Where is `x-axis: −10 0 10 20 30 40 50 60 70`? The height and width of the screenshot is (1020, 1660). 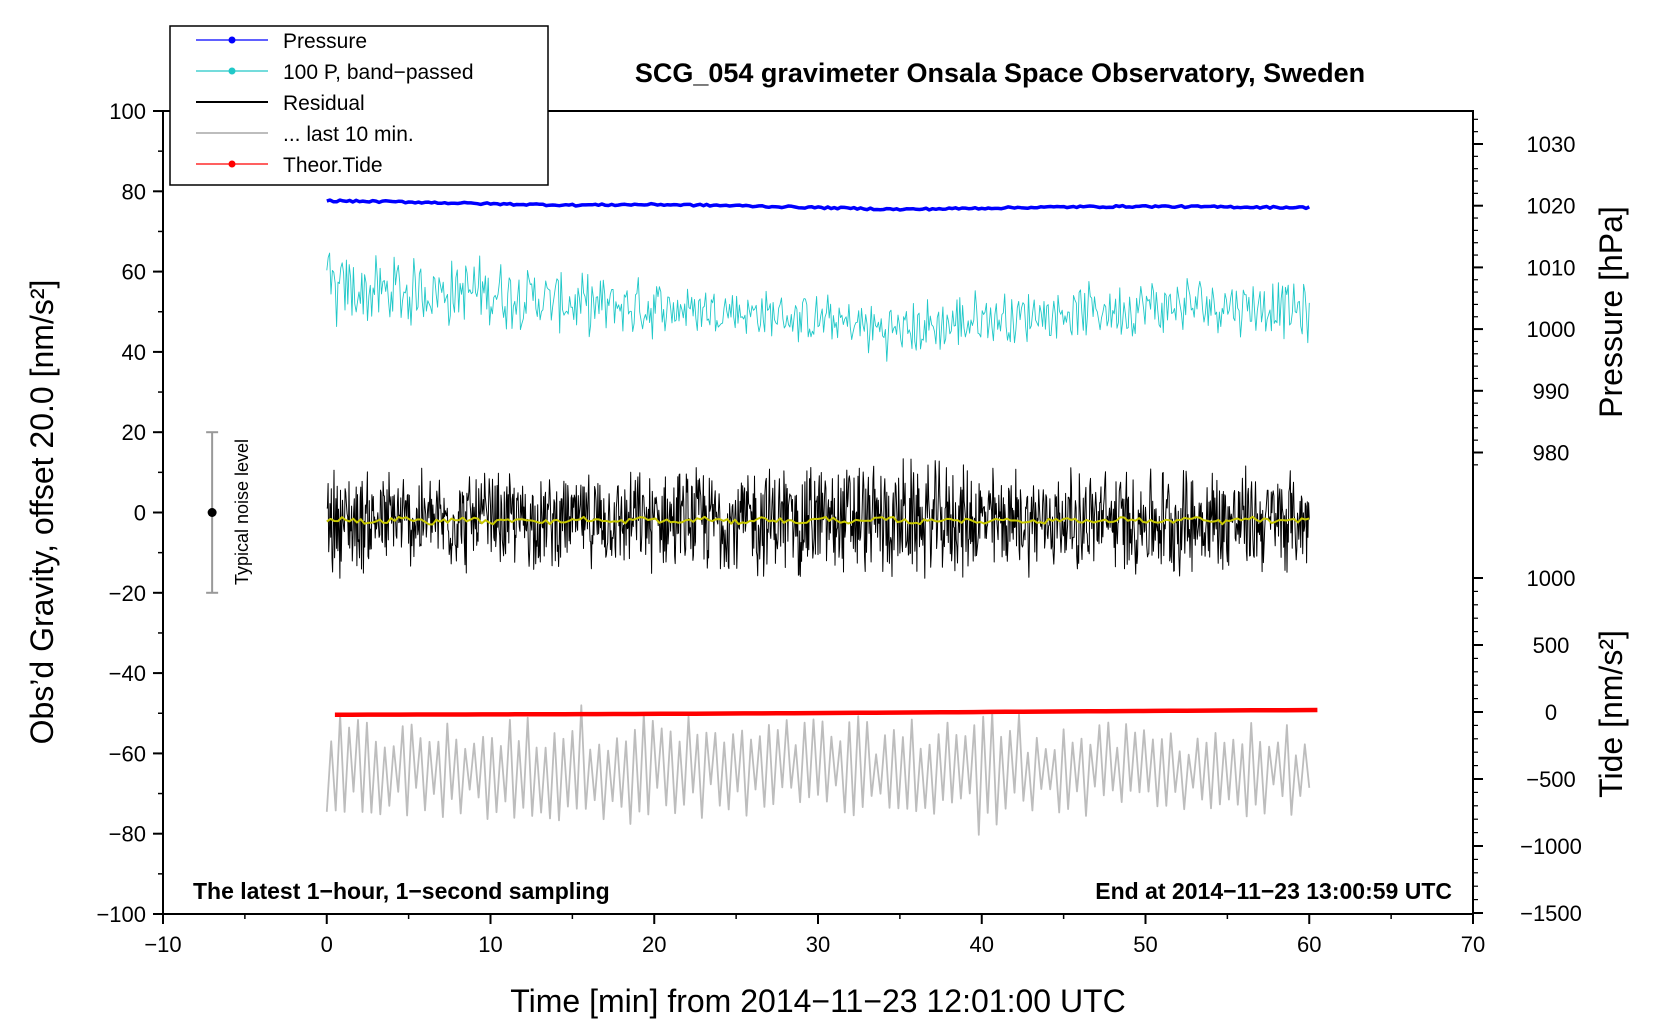
x-axis: −10 0 10 20 30 40 50 60 70 is located at coordinates (814, 935).